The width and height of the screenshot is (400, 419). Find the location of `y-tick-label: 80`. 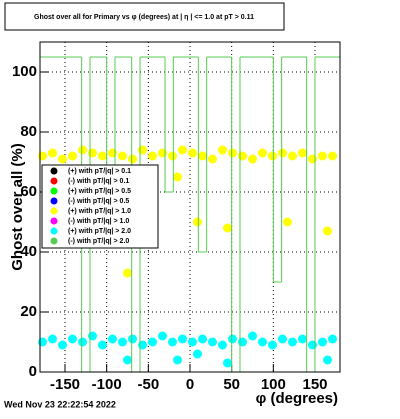

y-tick-label: 80 is located at coordinates (28, 131).